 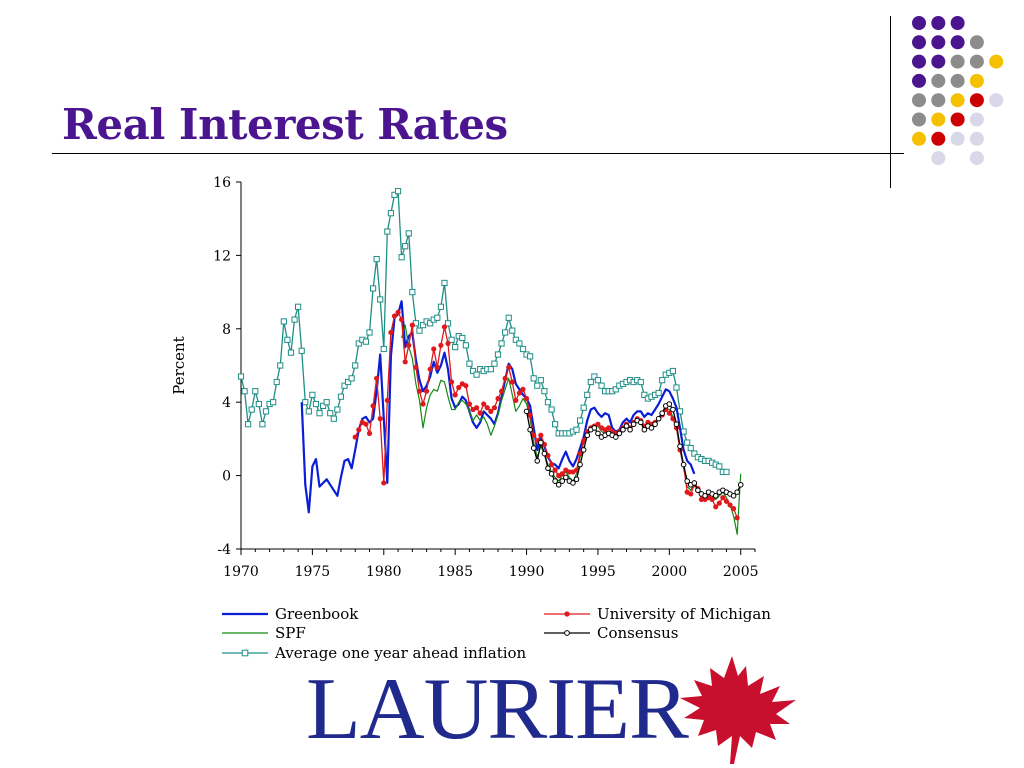 What do you see at coordinates (285, 124) in the screenshot?
I see `slide-title: Real Interest Rates` at bounding box center [285, 124].